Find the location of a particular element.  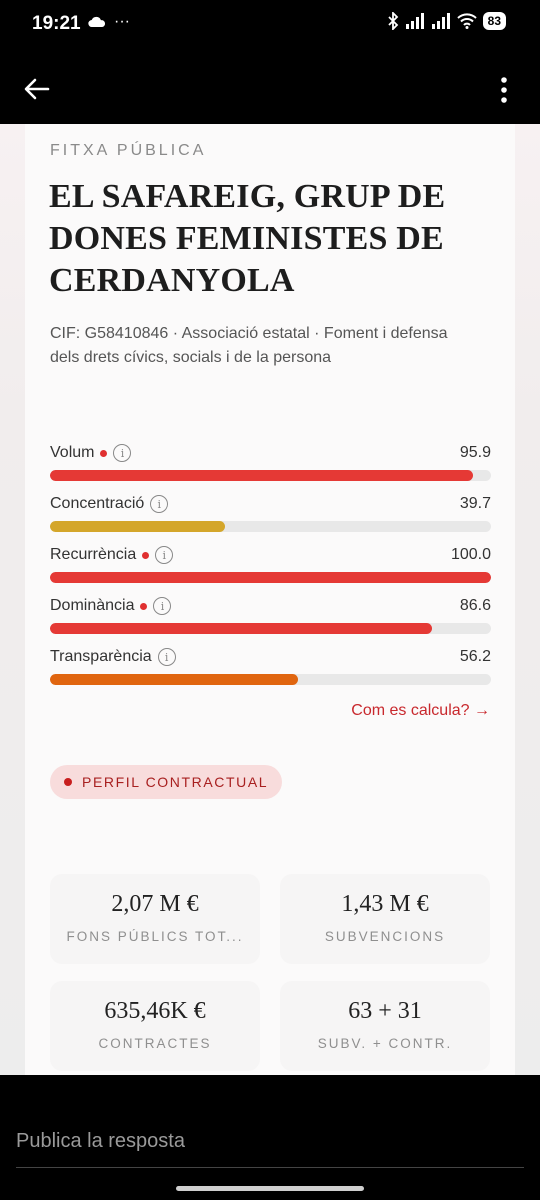

metric-name: Volum is located at coordinates (72, 452).